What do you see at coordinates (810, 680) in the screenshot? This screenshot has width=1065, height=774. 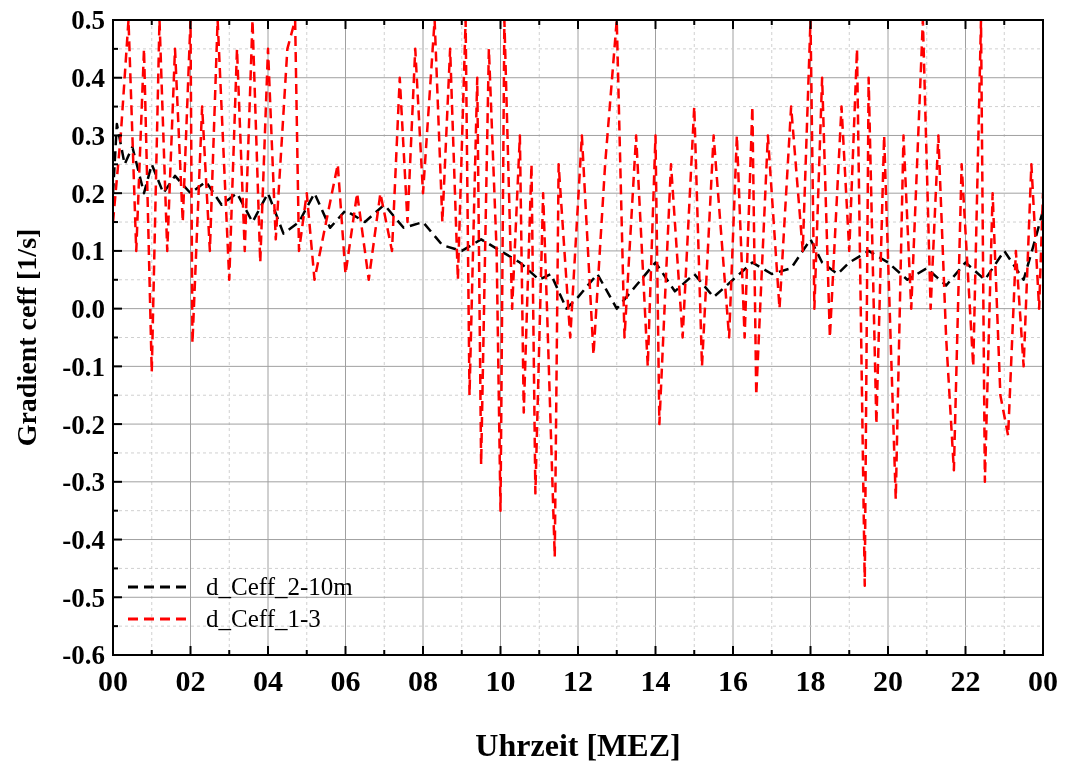 I see `x-tick-label: 18` at bounding box center [810, 680].